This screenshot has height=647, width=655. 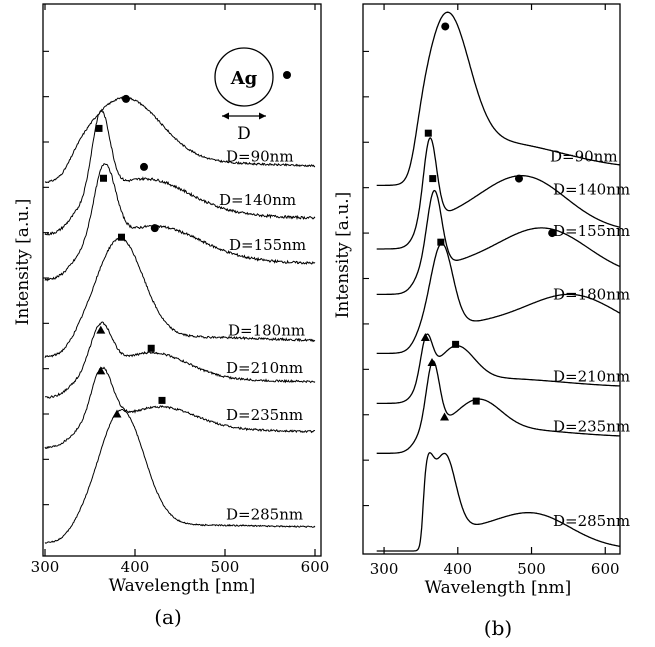 I want to click on x-axis-label-a: Wavelength [nm], so click(x=182, y=586).